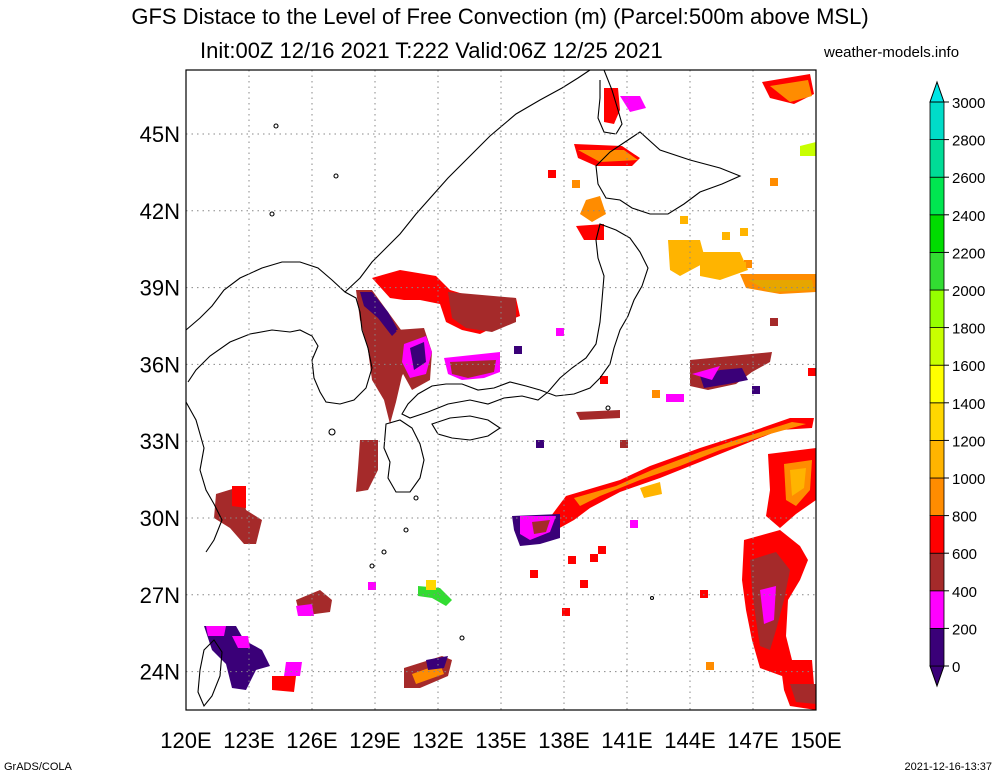  I want to click on lon-tick-label: 123E, so click(248, 740).